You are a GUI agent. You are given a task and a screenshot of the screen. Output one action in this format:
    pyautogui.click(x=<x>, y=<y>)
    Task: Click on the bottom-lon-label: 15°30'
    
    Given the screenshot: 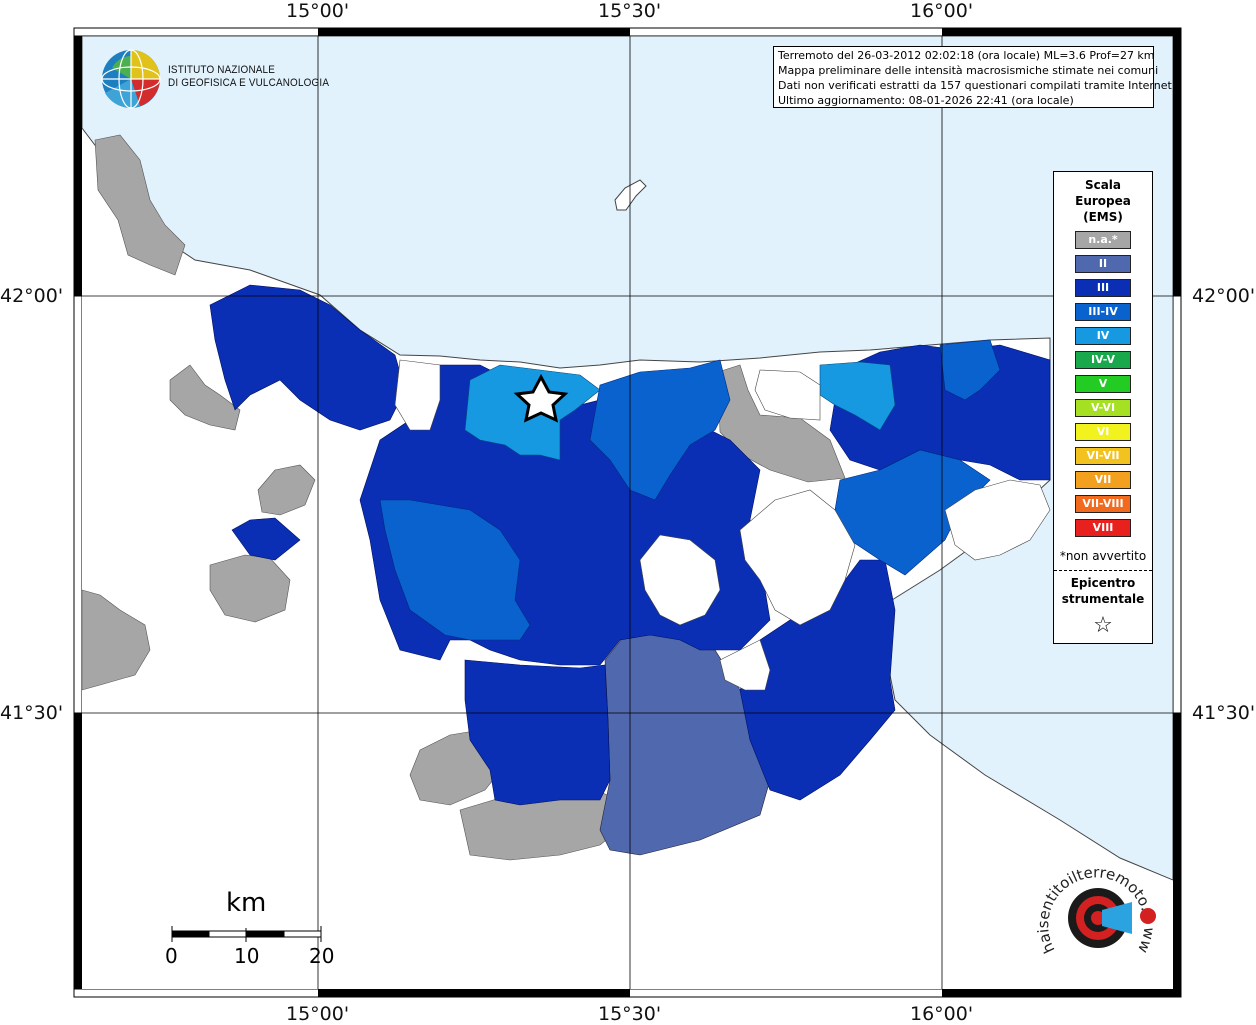 What is the action you would take?
    pyautogui.click(x=630, y=1014)
    